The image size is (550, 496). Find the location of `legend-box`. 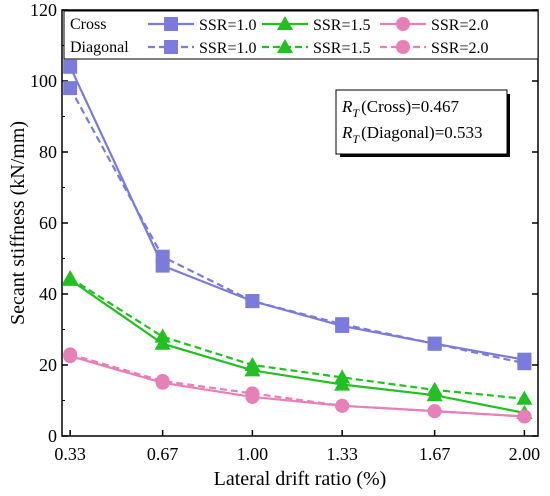

legend-box is located at coordinates (301, 35).